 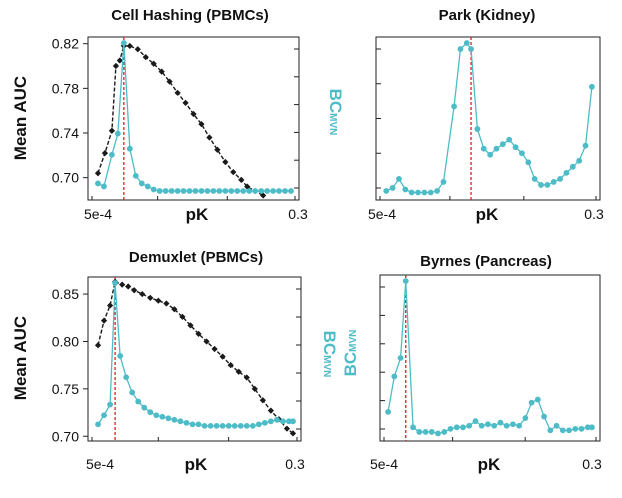 I want to click on panel-title: Demuxlet (PBMCs), so click(x=196, y=257).